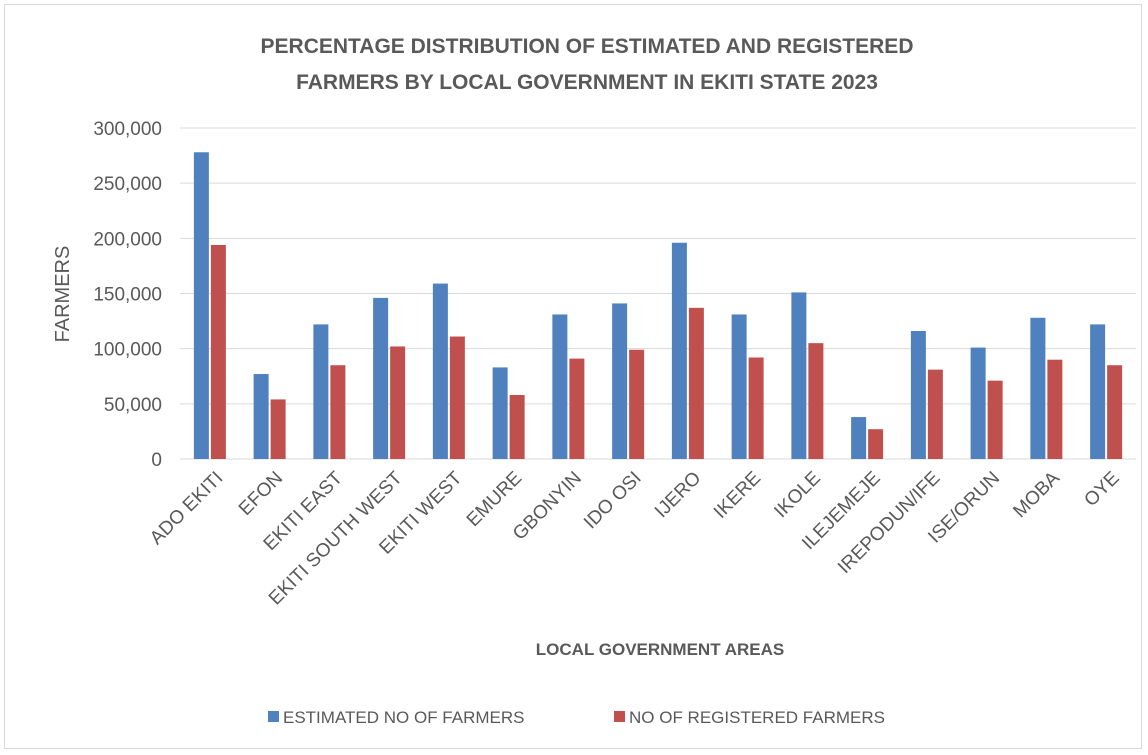  Describe the element at coordinates (63, 294) in the screenshot. I see `y-axis-label: FARMERS` at that location.